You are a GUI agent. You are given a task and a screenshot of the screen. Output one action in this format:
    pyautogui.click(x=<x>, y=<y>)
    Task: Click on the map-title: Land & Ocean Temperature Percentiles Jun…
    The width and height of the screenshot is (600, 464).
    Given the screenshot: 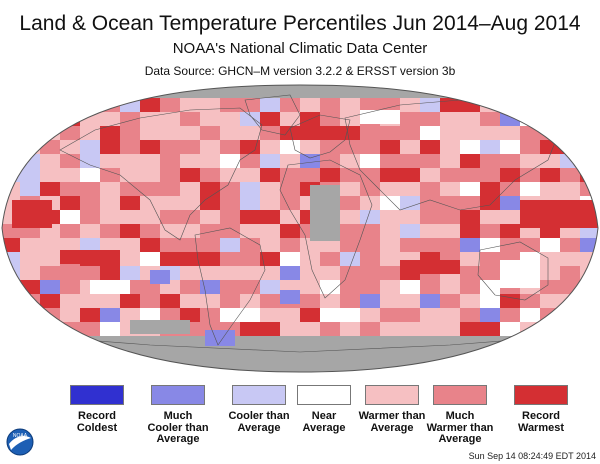 What is the action you would take?
    pyautogui.click(x=300, y=23)
    